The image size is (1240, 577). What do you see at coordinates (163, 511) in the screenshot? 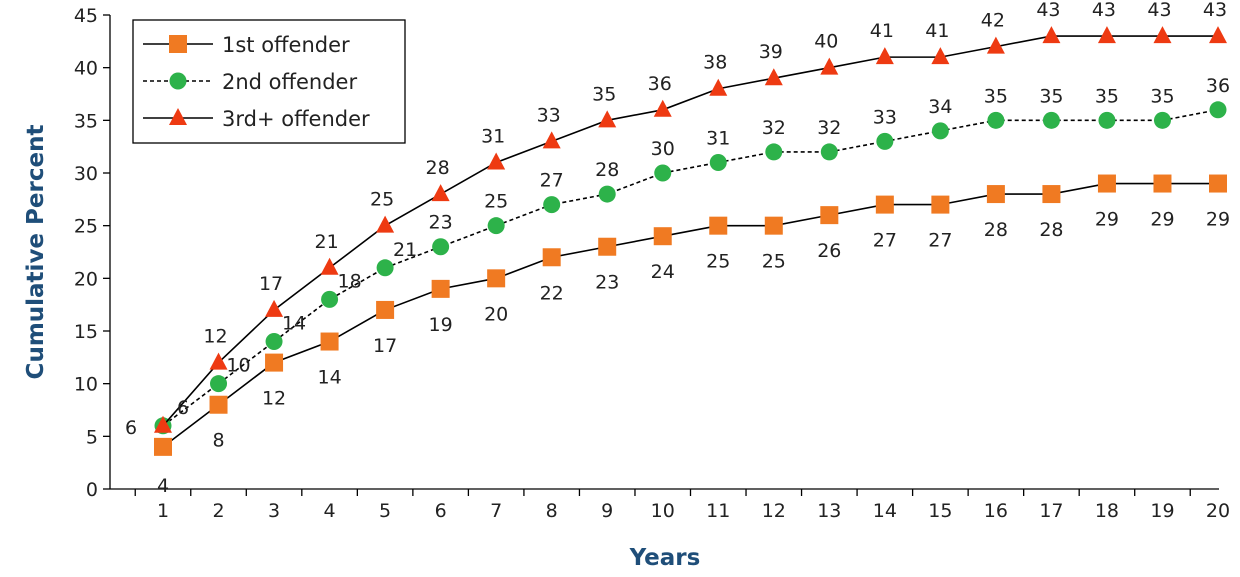
I see `x-tick-label: 1` at bounding box center [163, 511].